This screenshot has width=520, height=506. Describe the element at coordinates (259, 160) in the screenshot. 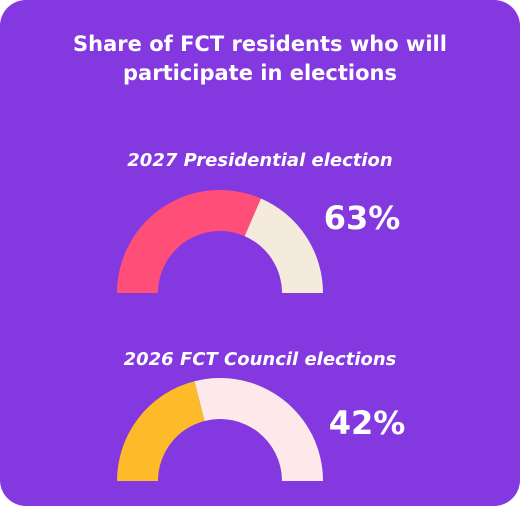

I see `gauge-title: 2027 Presidential election` at that location.